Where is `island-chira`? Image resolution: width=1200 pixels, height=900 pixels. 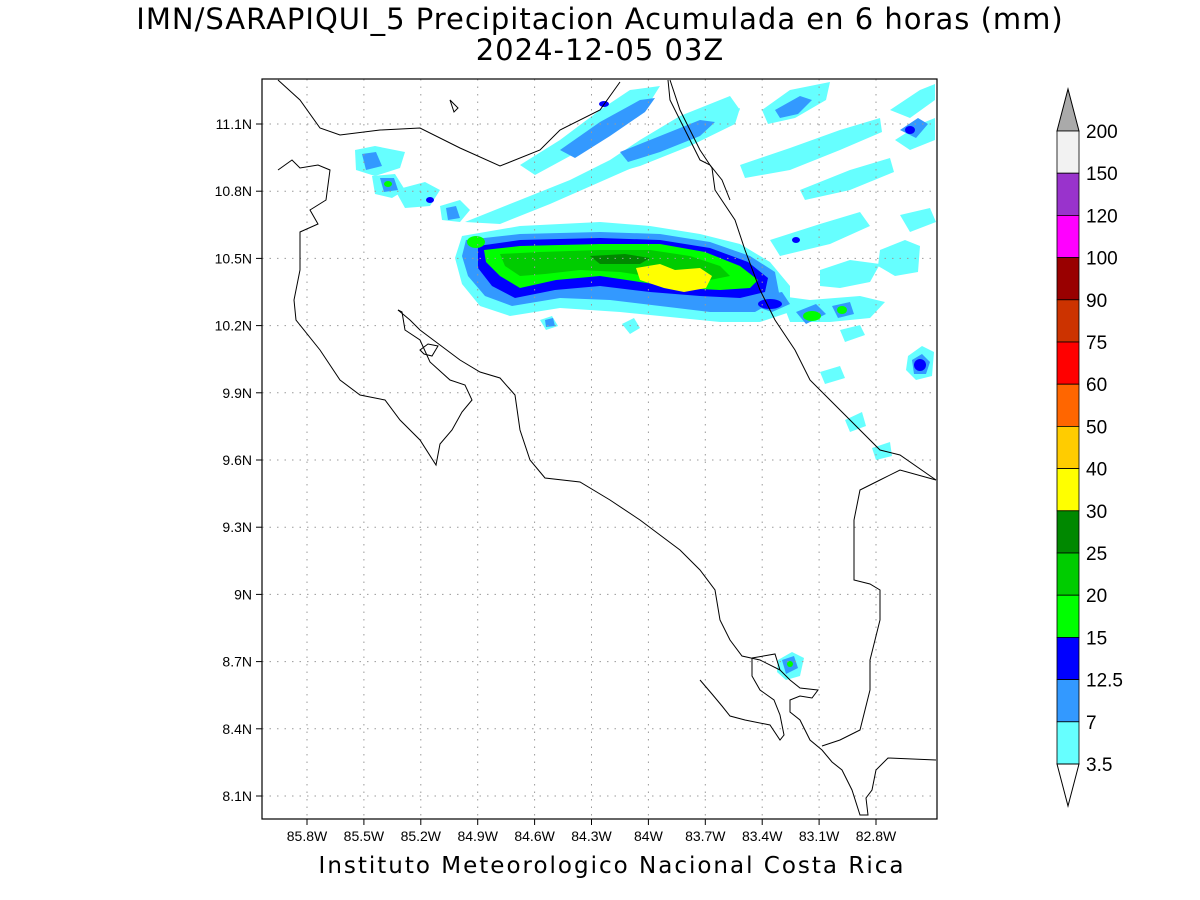 island-chira is located at coordinates (429, 350).